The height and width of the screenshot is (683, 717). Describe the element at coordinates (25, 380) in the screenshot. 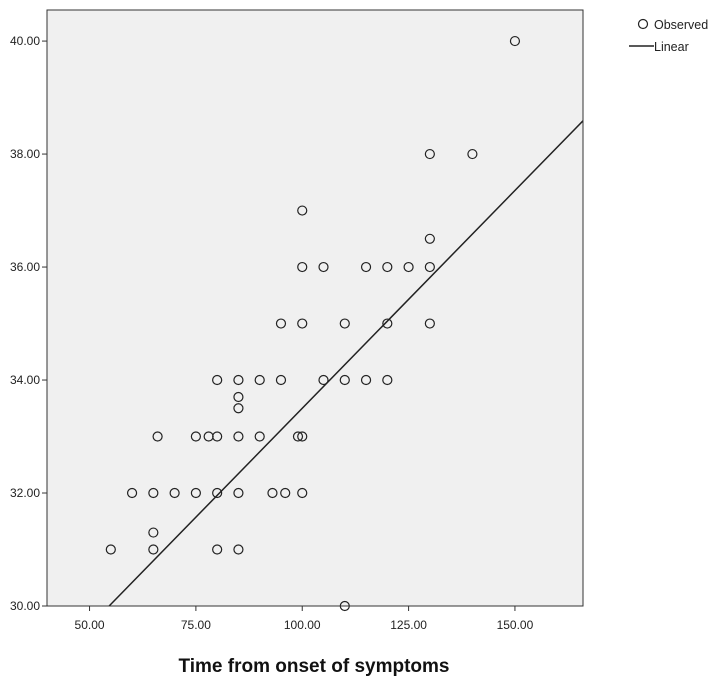

I see `y-tick-label: 34.00` at that location.